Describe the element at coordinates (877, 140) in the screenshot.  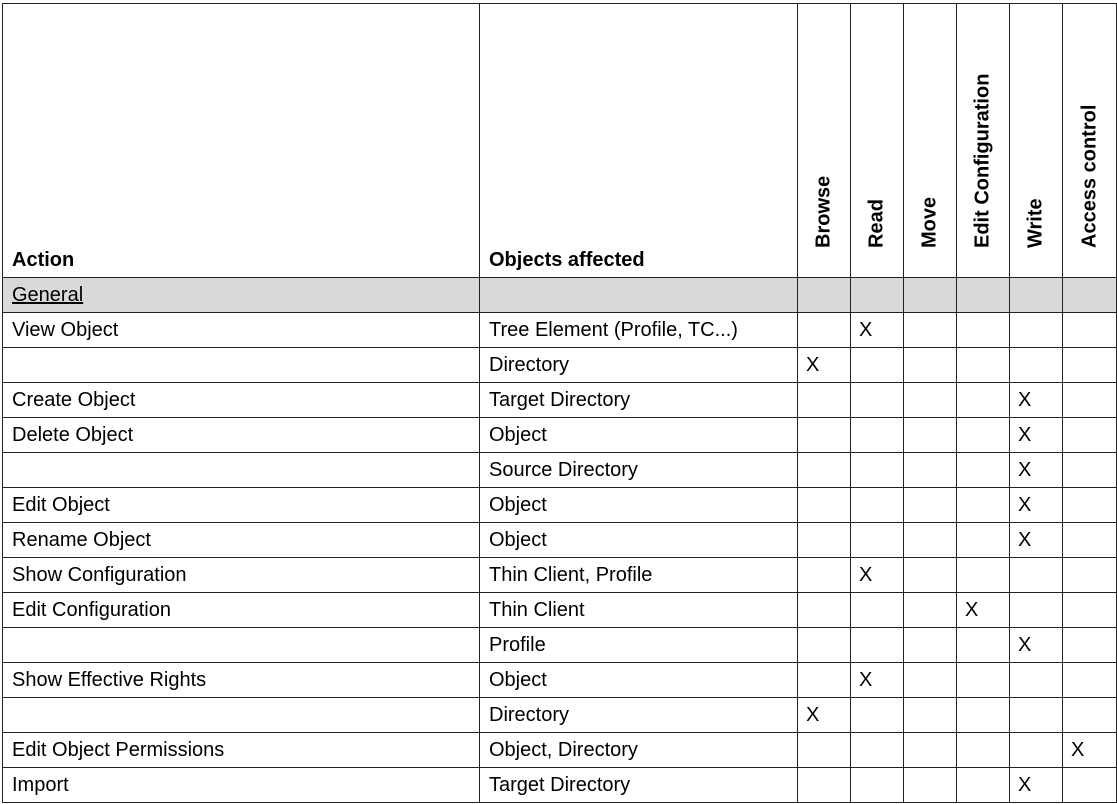
I see `header-right-read: Read` at that location.